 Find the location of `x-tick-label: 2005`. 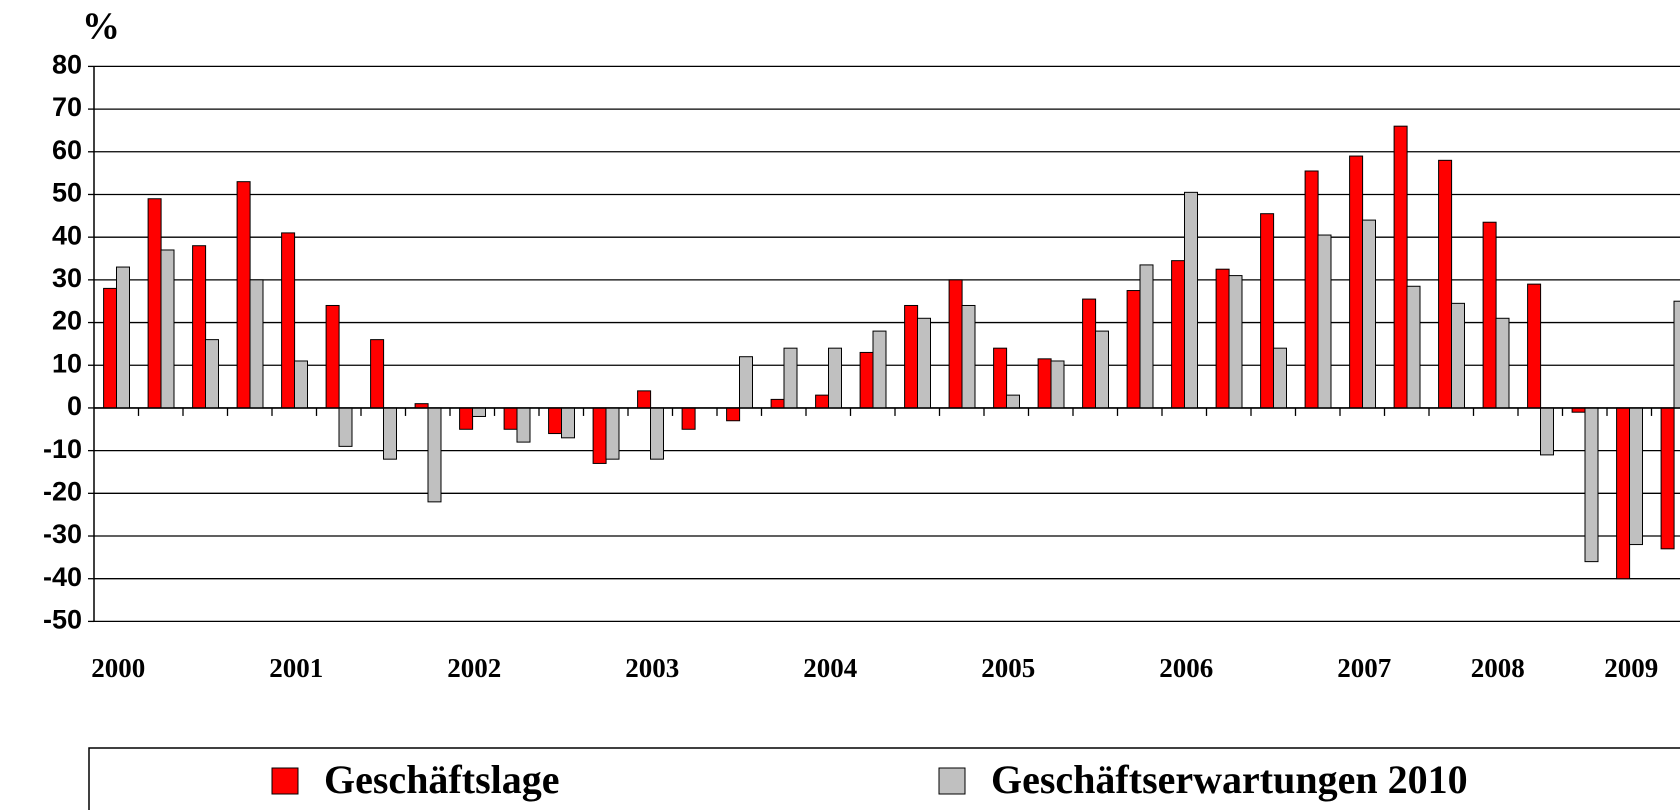

x-tick-label: 2005 is located at coordinates (1008, 668).